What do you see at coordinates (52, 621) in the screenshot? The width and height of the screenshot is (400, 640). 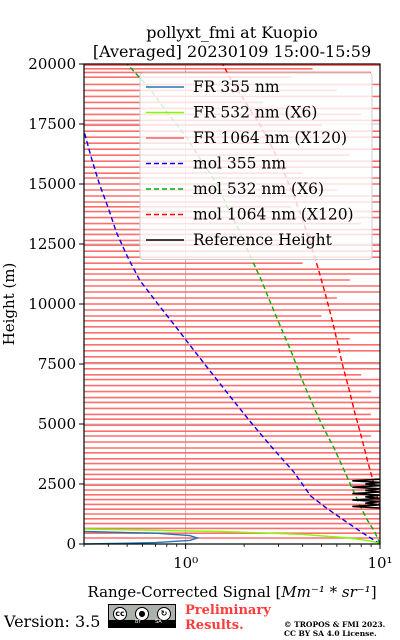 I see `version-label: Version: 3.5` at bounding box center [52, 621].